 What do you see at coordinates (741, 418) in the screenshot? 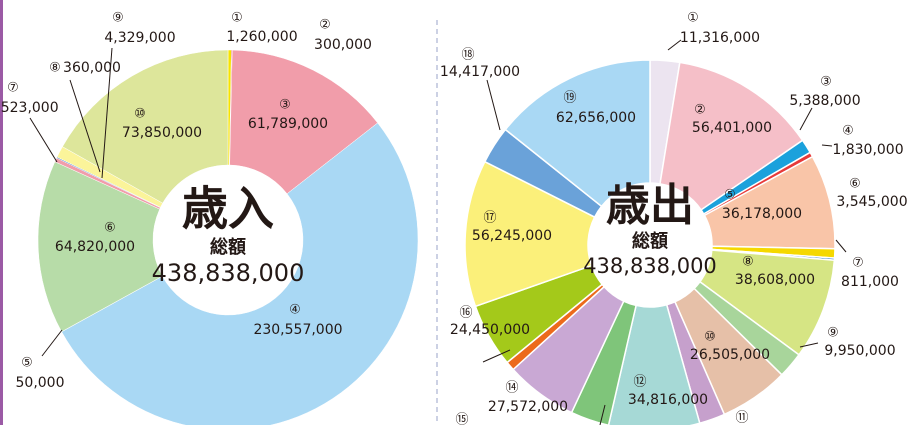
I see `category-label: ⑪` at bounding box center [741, 418].